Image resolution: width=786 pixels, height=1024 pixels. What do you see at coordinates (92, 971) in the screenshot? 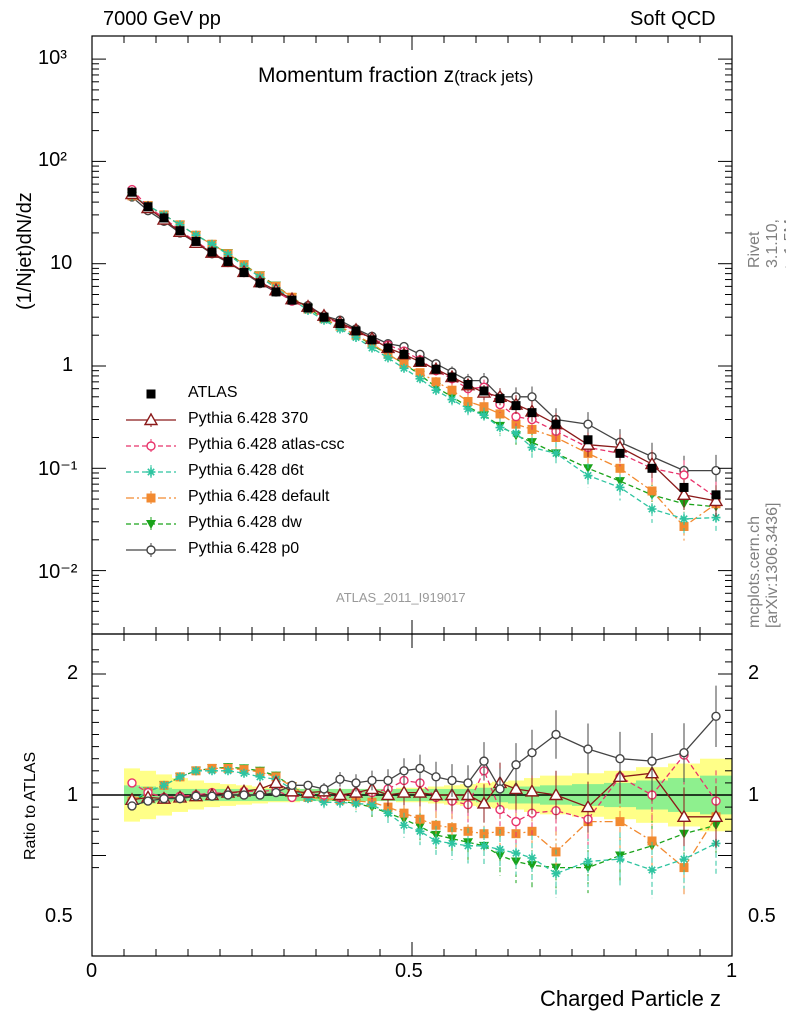
I see `x-tick-label: 0` at bounding box center [92, 971].